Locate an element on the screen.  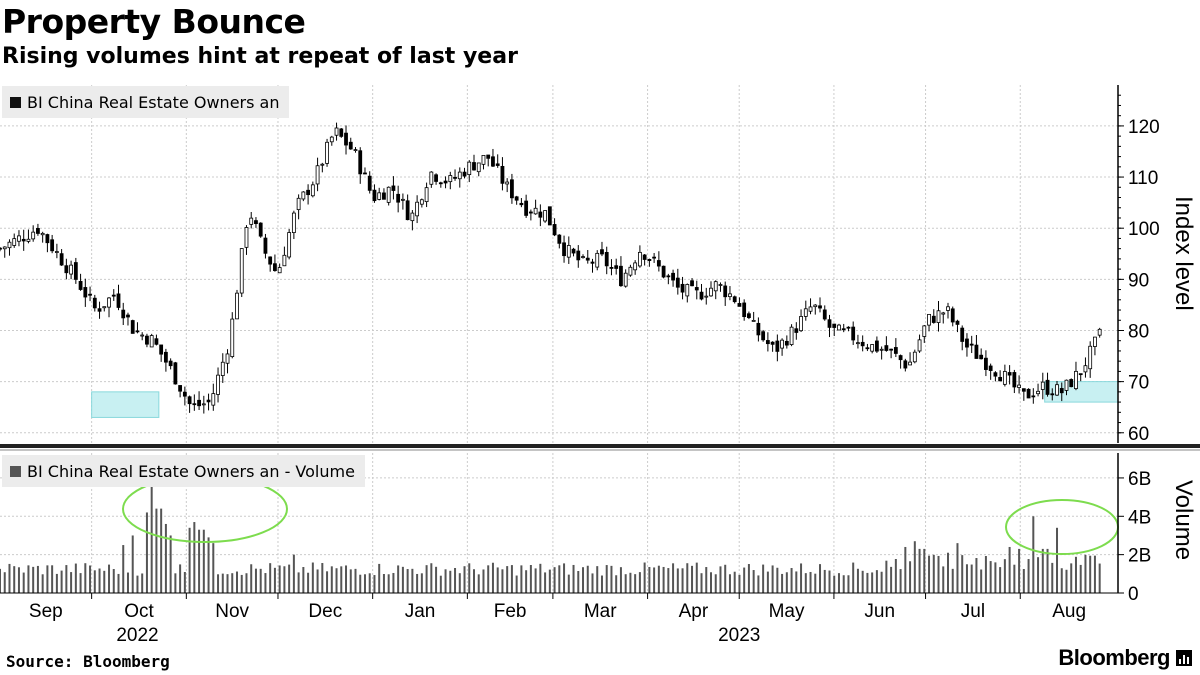
price-tick-label: 100 is located at coordinates (1144, 229).